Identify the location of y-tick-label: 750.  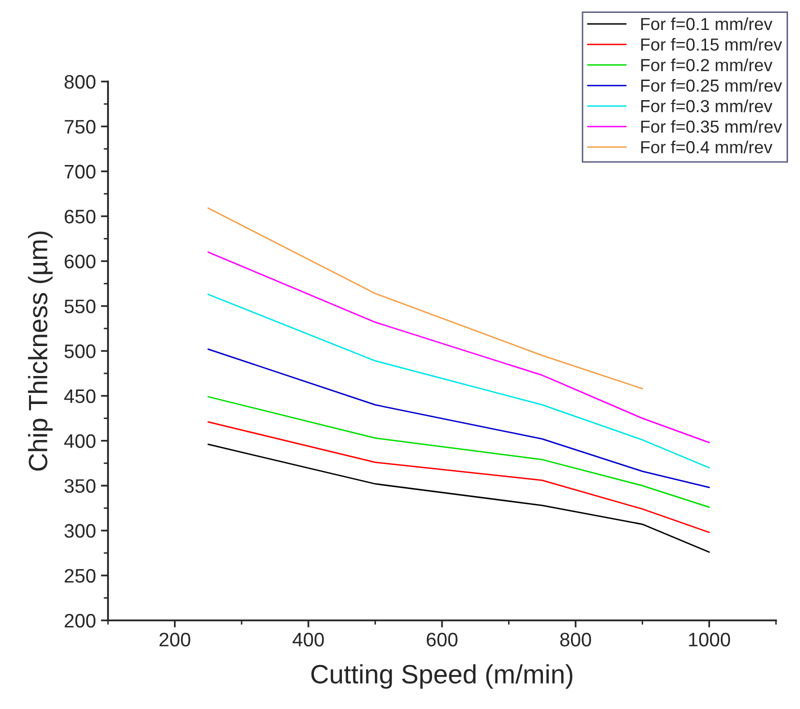
(80, 127).